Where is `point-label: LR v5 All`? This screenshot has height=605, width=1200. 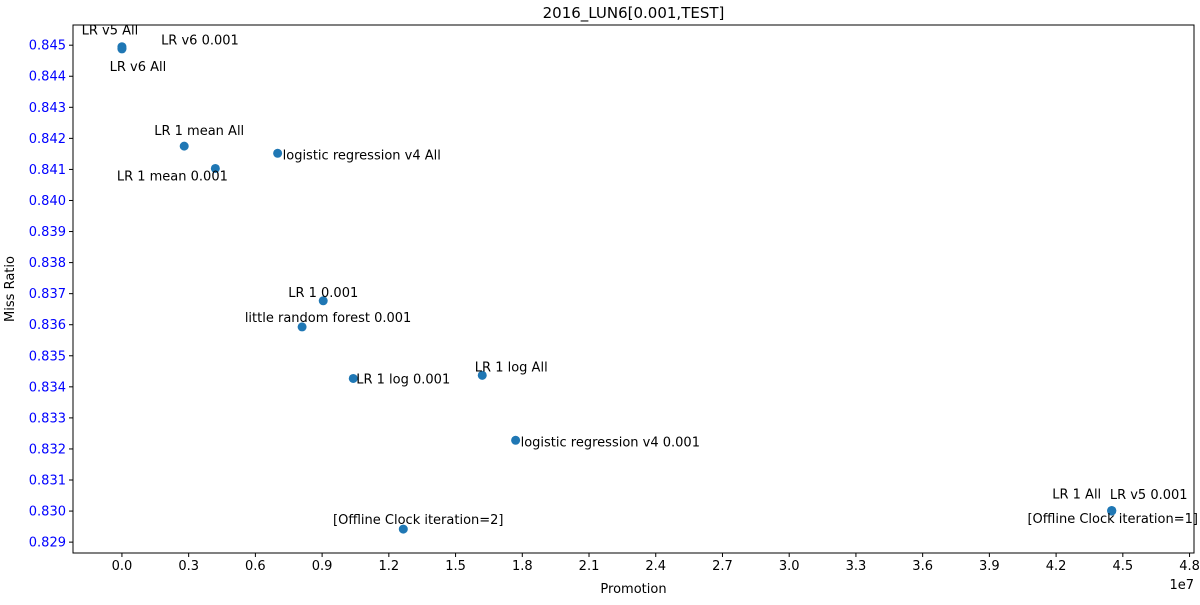
point-label: LR v5 All is located at coordinates (110, 31).